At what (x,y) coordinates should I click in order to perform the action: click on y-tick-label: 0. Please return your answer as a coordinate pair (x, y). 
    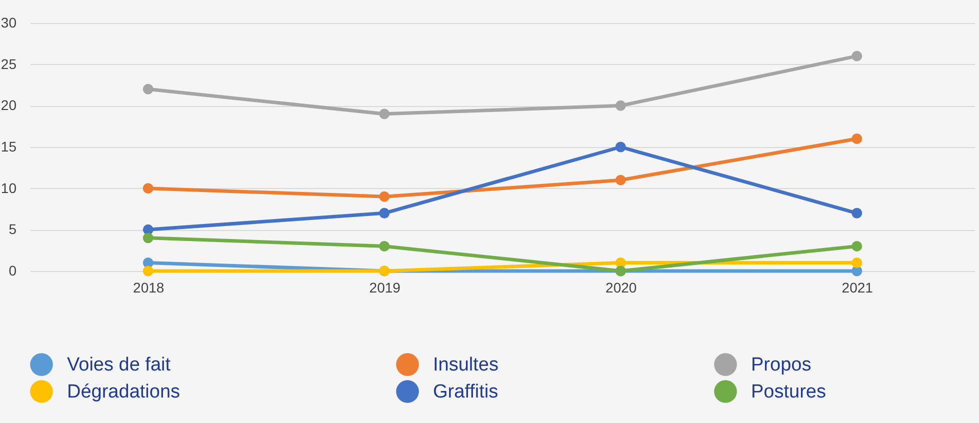
    Looking at the image, I should click on (12, 270).